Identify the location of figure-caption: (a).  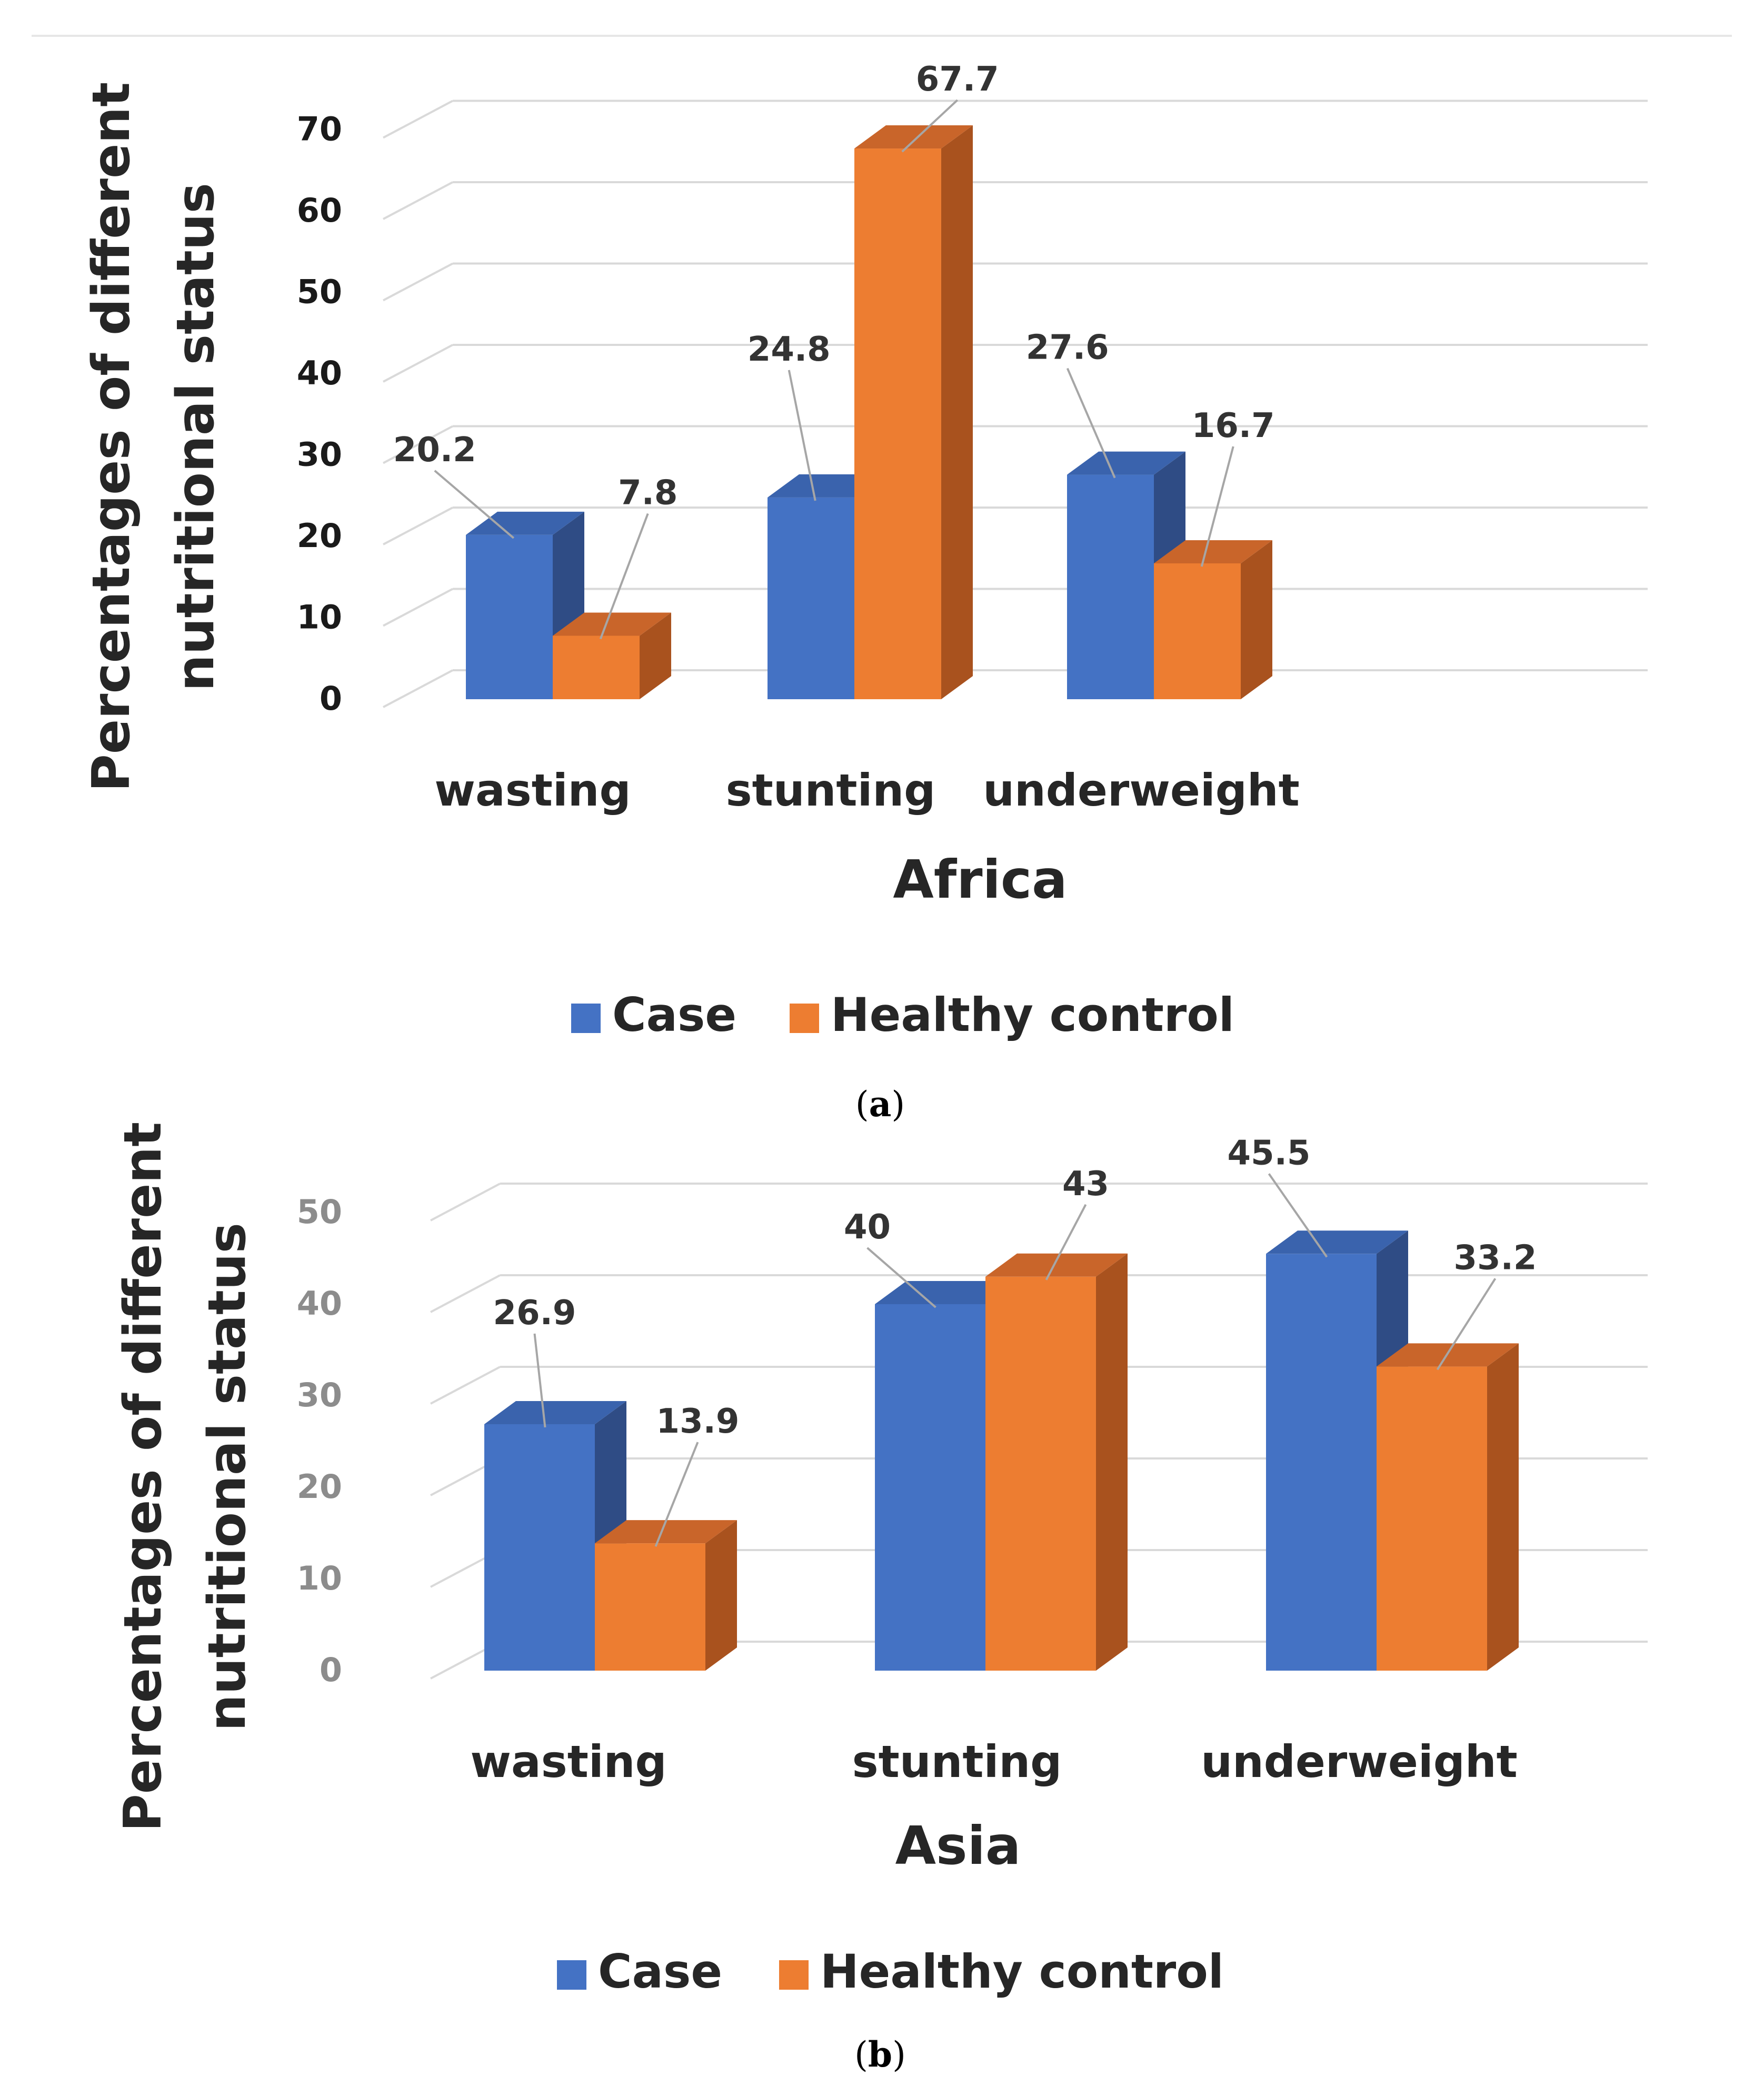
(880, 1104).